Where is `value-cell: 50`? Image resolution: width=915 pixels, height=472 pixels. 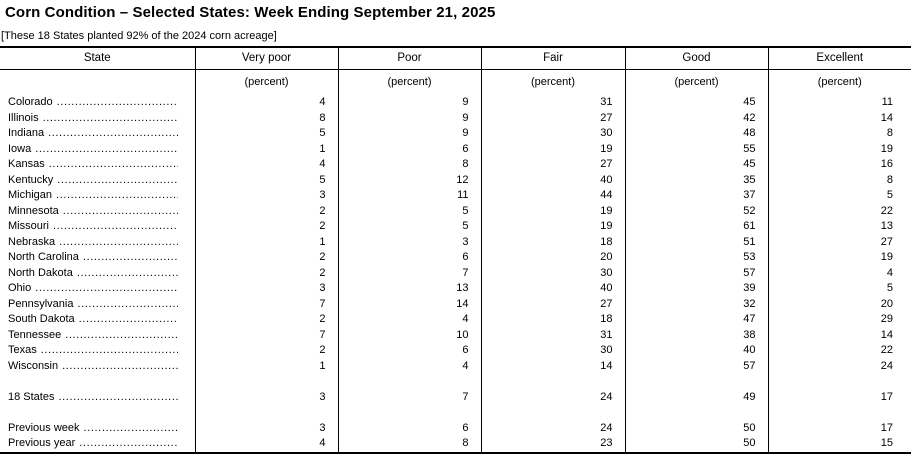
value-cell: 50 is located at coordinates (696, 444).